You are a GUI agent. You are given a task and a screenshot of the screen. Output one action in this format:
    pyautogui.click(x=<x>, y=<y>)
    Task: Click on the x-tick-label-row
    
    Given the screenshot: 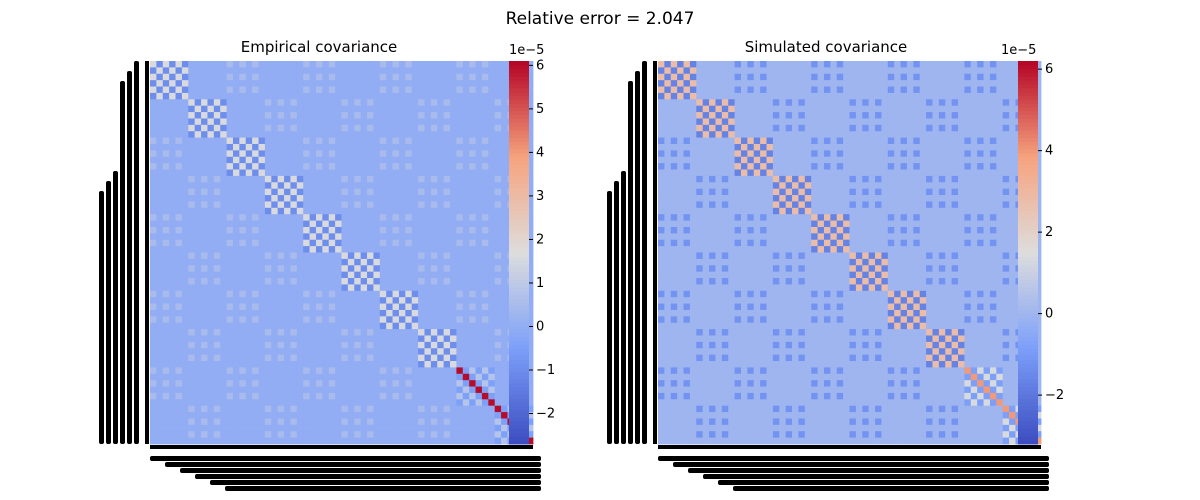 What is the action you would take?
    pyautogui.click(x=383, y=488)
    